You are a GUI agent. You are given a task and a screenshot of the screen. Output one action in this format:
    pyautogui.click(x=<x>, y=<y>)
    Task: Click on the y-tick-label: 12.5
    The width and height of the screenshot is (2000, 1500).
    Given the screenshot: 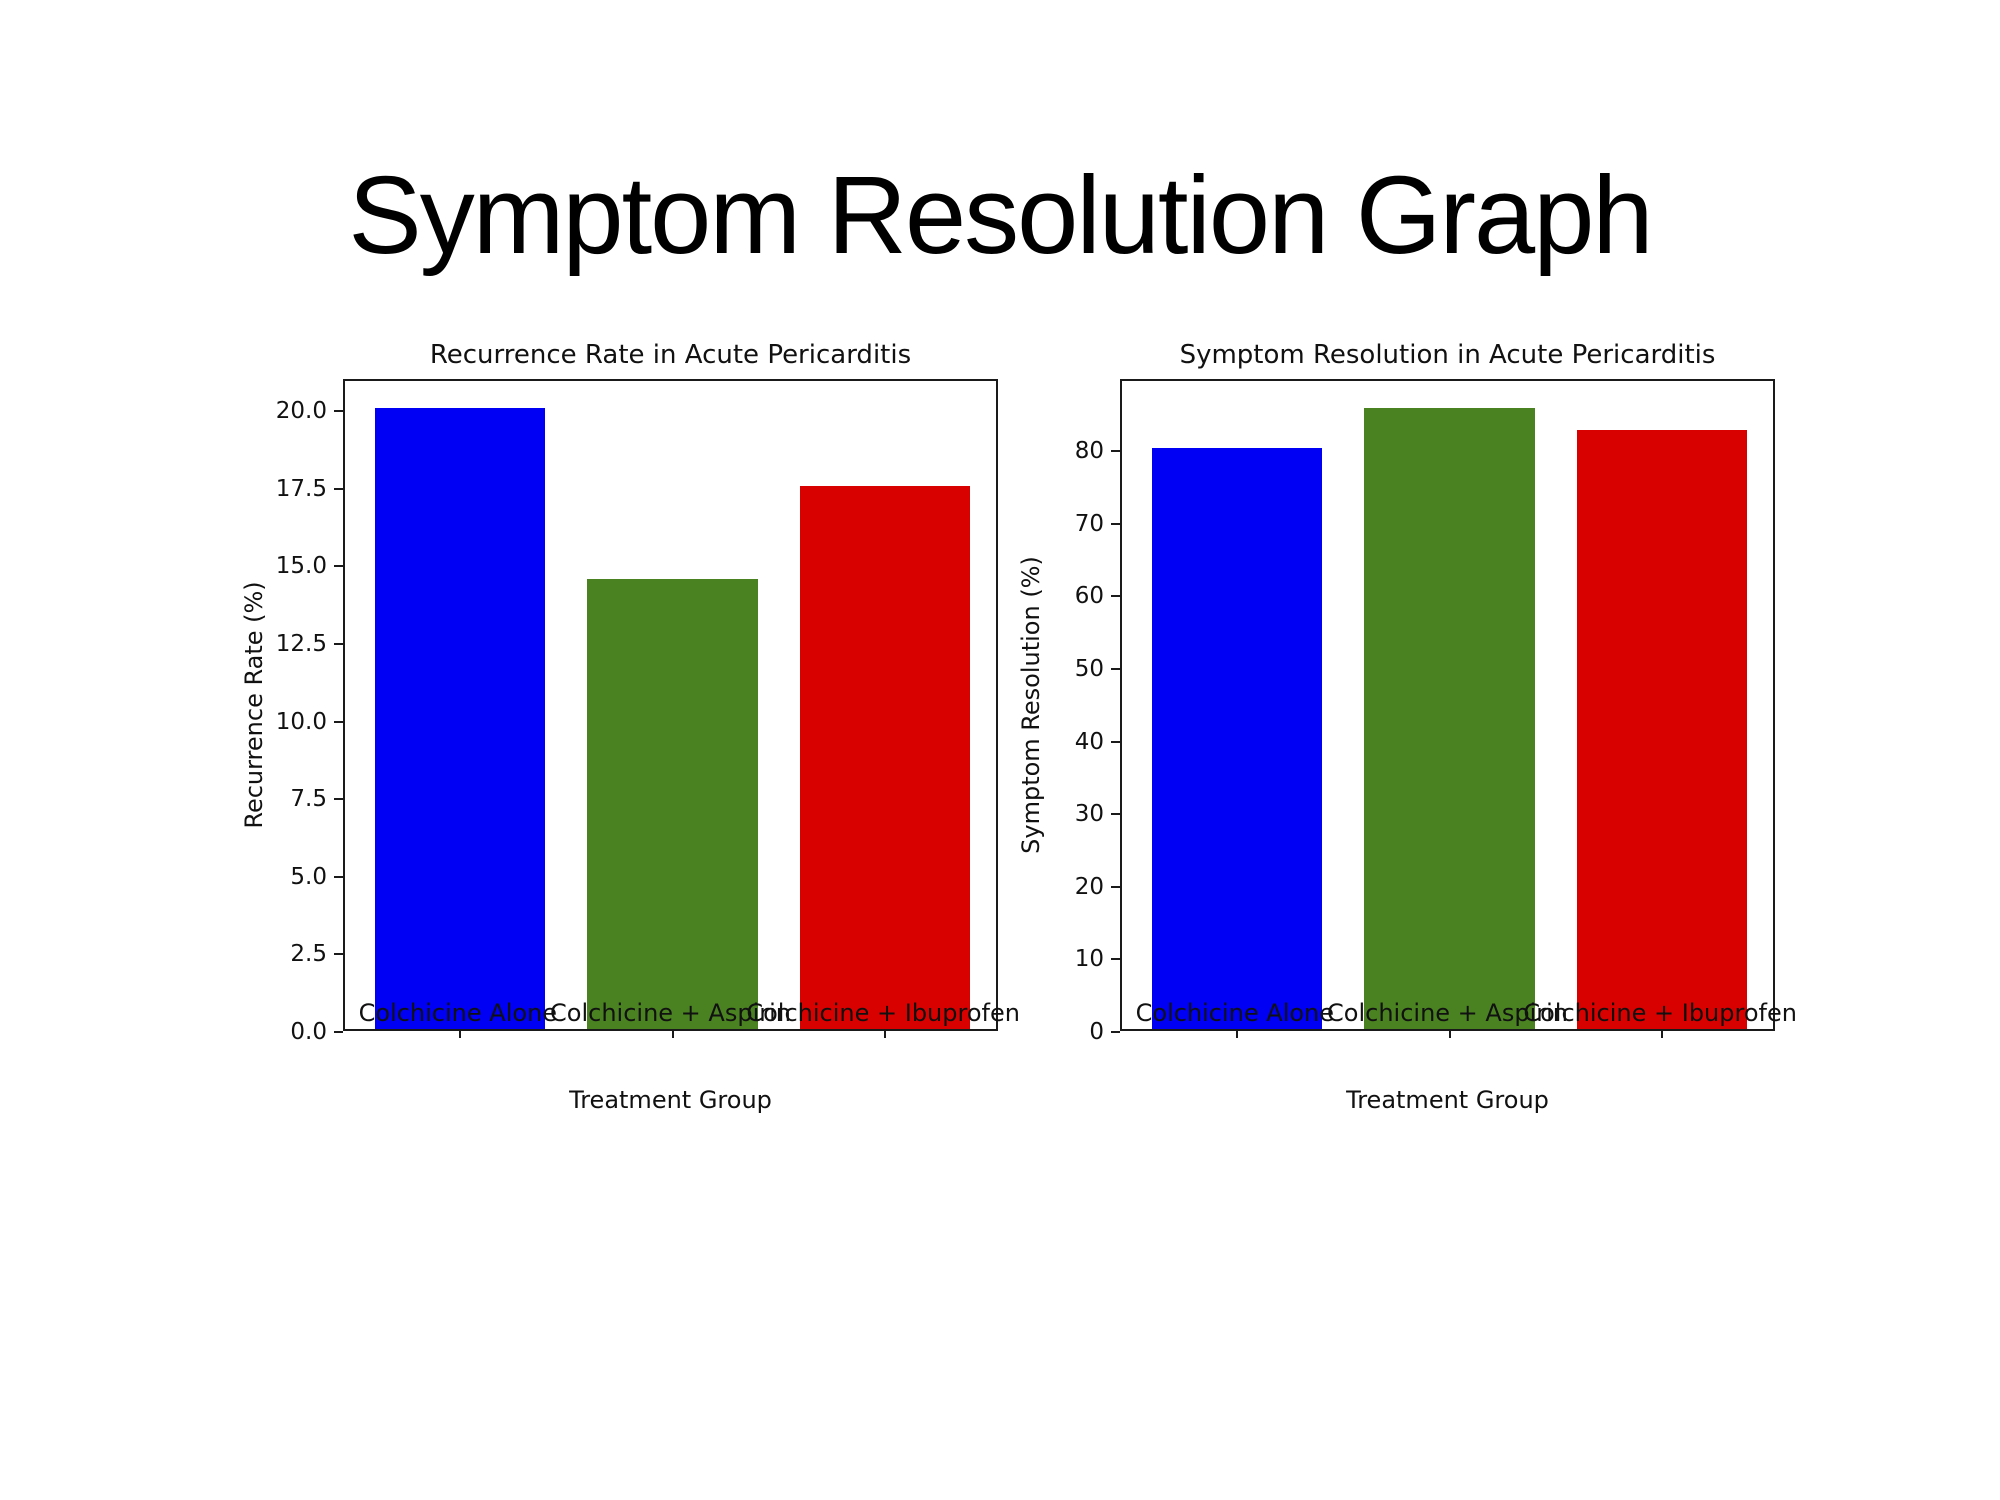 What is the action you would take?
    pyautogui.click(x=301, y=643)
    